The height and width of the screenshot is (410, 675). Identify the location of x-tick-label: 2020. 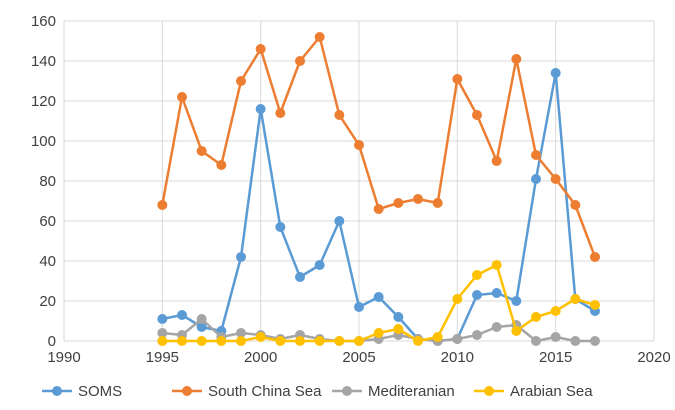
(653, 357).